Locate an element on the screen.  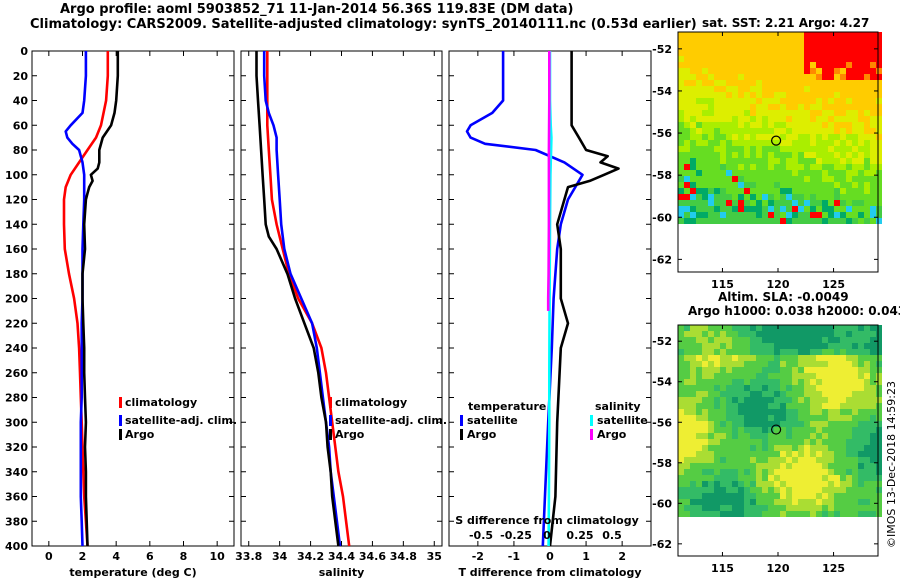
depth-tick-label: 40 is located at coordinates (21, 101).